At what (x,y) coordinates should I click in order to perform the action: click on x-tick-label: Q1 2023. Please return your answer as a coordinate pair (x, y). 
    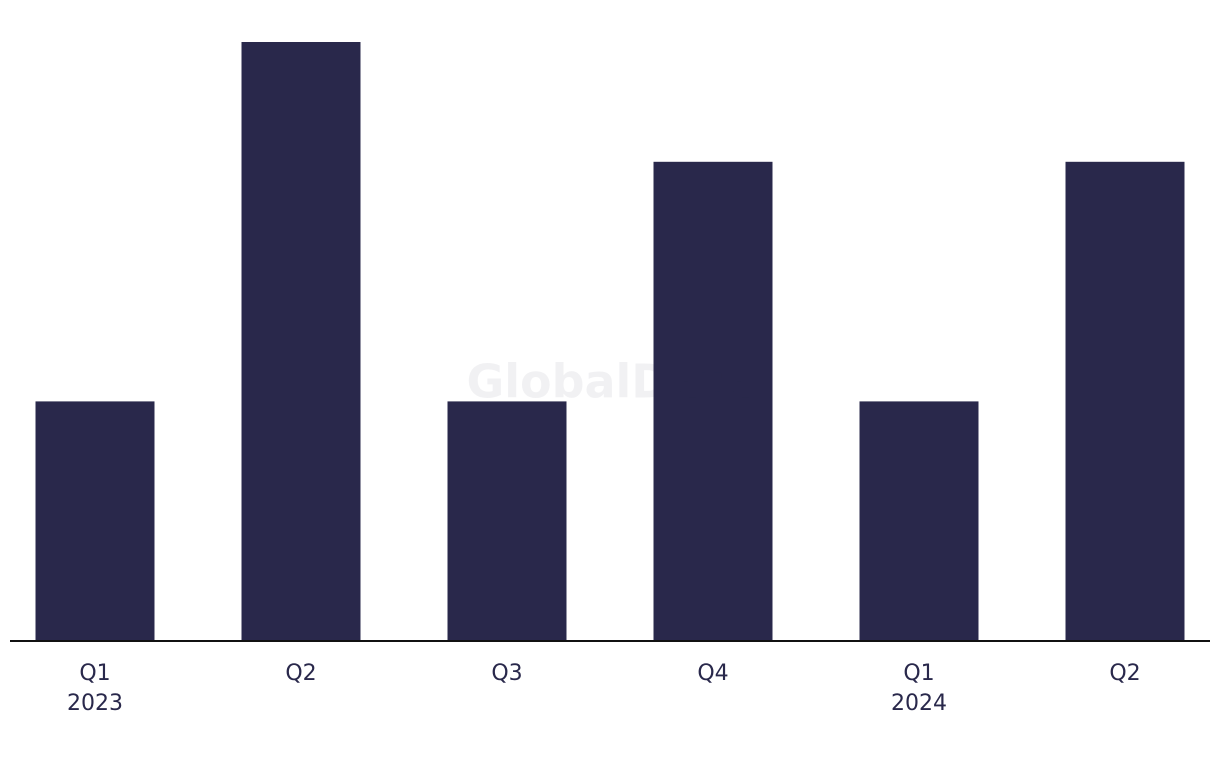
    Looking at the image, I should click on (95, 688).